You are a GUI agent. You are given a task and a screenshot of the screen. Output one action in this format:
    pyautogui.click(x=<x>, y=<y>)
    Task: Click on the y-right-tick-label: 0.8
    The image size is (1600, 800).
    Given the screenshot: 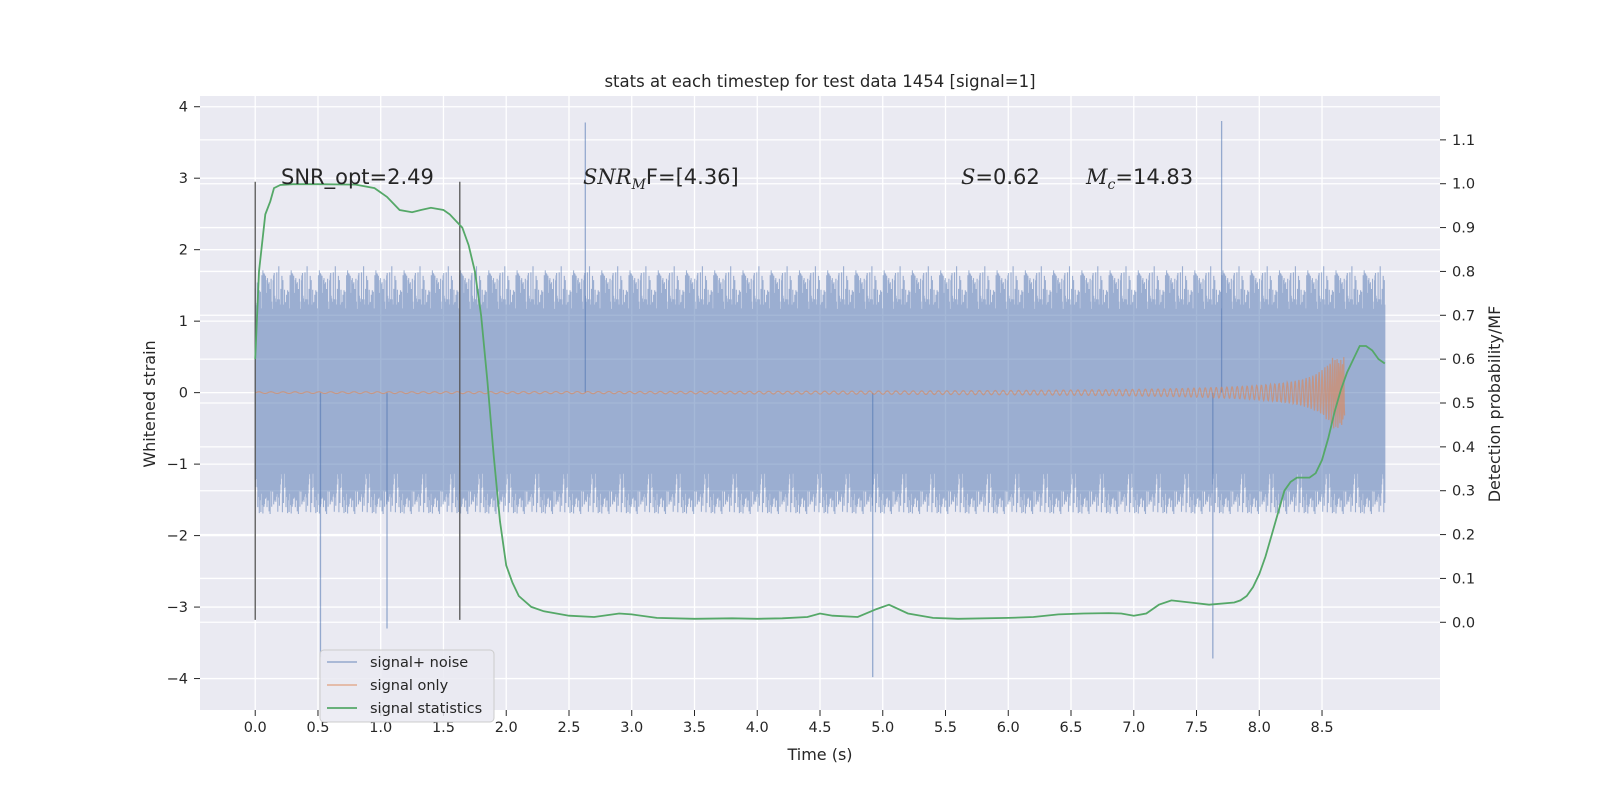 What is the action you would take?
    pyautogui.click(x=1463, y=272)
    